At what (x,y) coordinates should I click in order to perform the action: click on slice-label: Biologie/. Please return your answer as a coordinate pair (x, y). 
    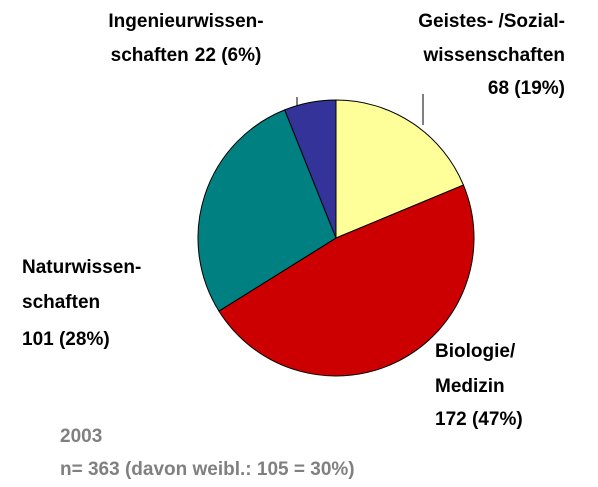
    Looking at the image, I should click on (475, 351).